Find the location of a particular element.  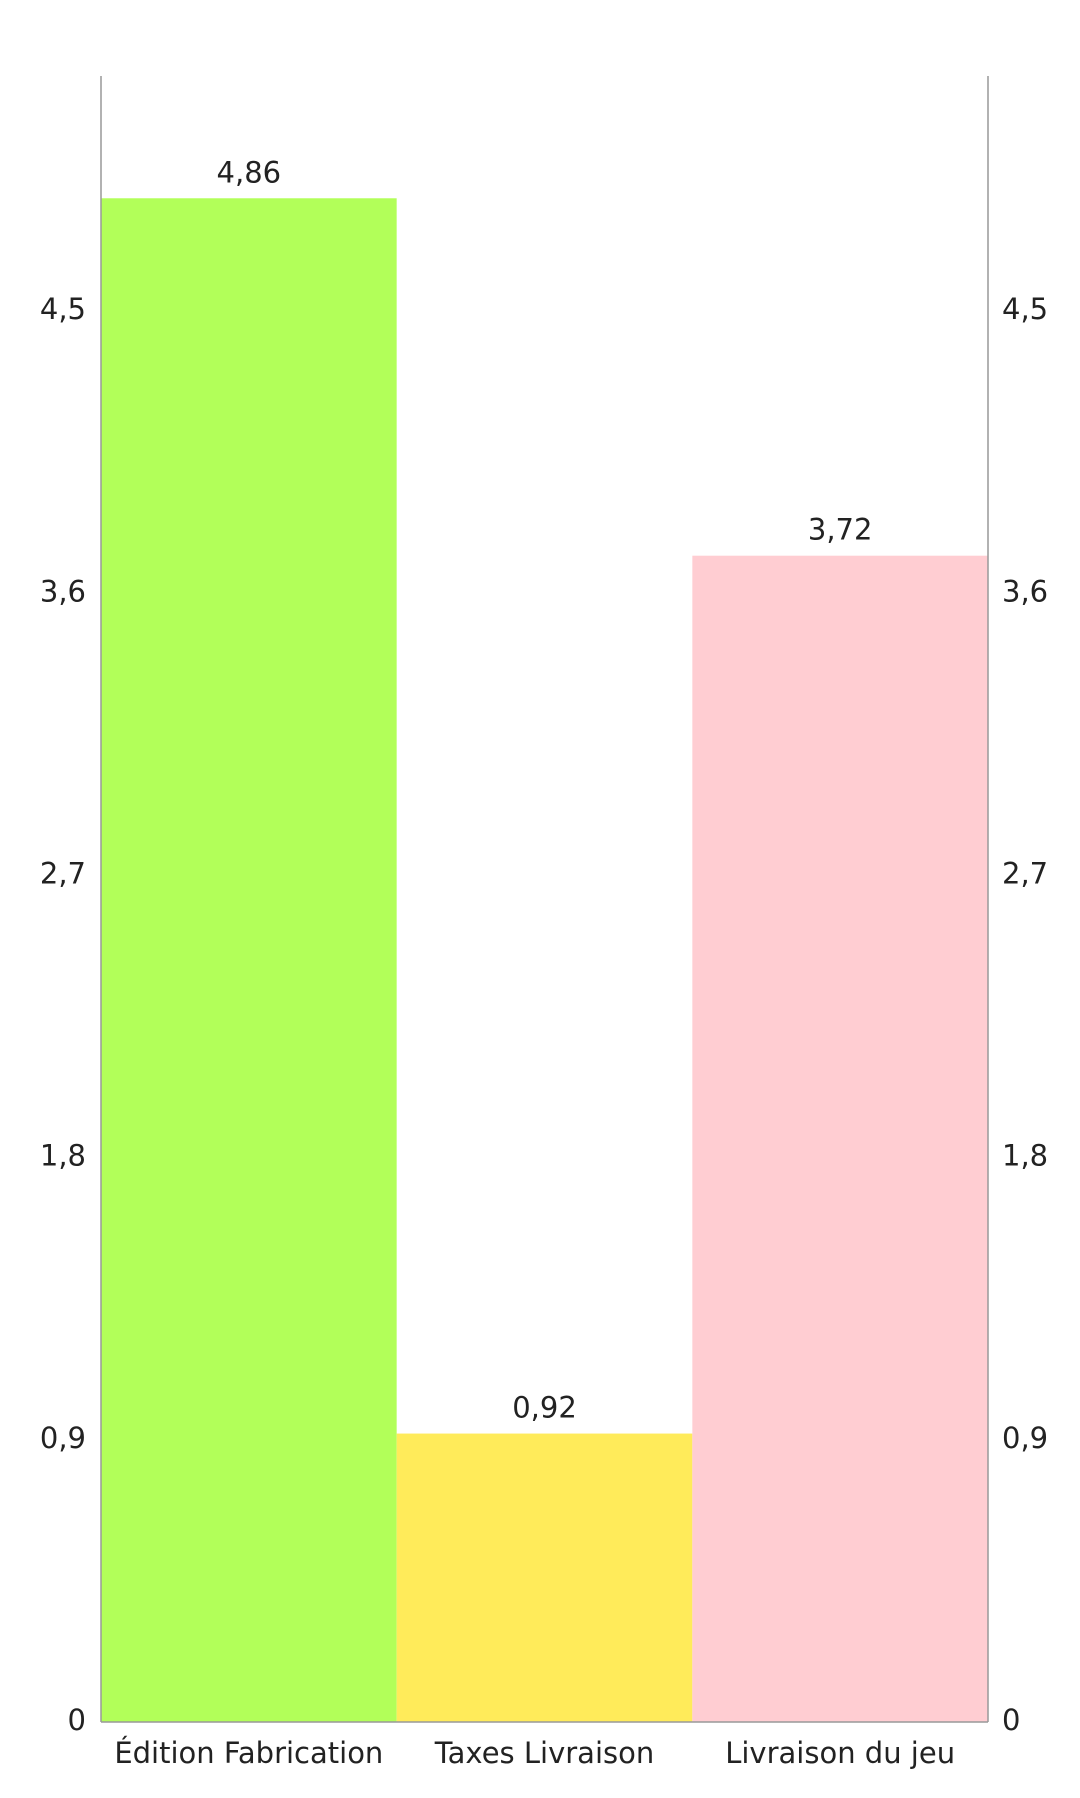

y2-tick-label: 2,7 is located at coordinates (1025, 873).